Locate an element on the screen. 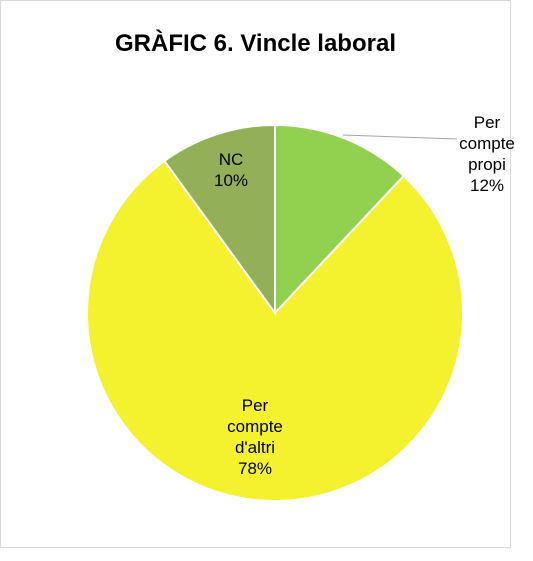 This screenshot has height=561, width=533. slice-value: 78% is located at coordinates (255, 468).